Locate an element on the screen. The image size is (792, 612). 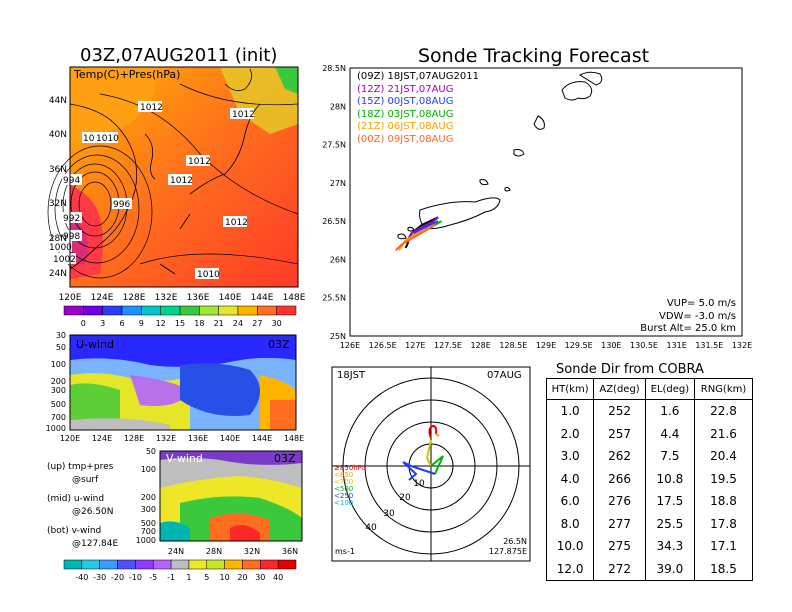
track-series-line is located at coordinates (415, 237).